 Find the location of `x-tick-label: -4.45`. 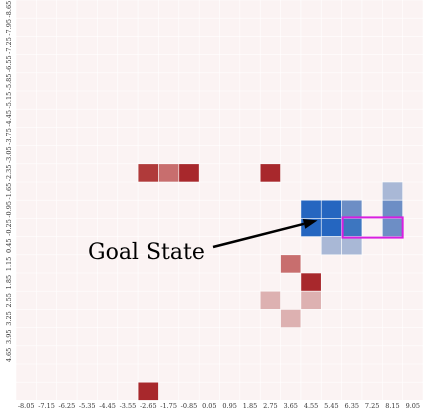

x-tick-label: -4.45 is located at coordinates (107, 406).